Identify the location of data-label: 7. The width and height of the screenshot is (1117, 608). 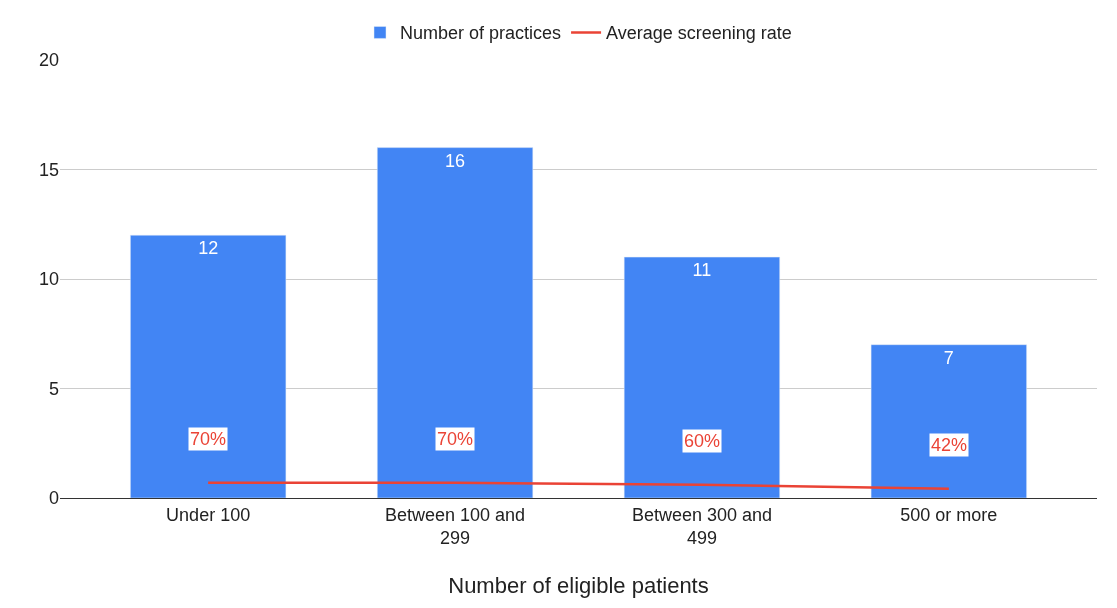
(948, 357).